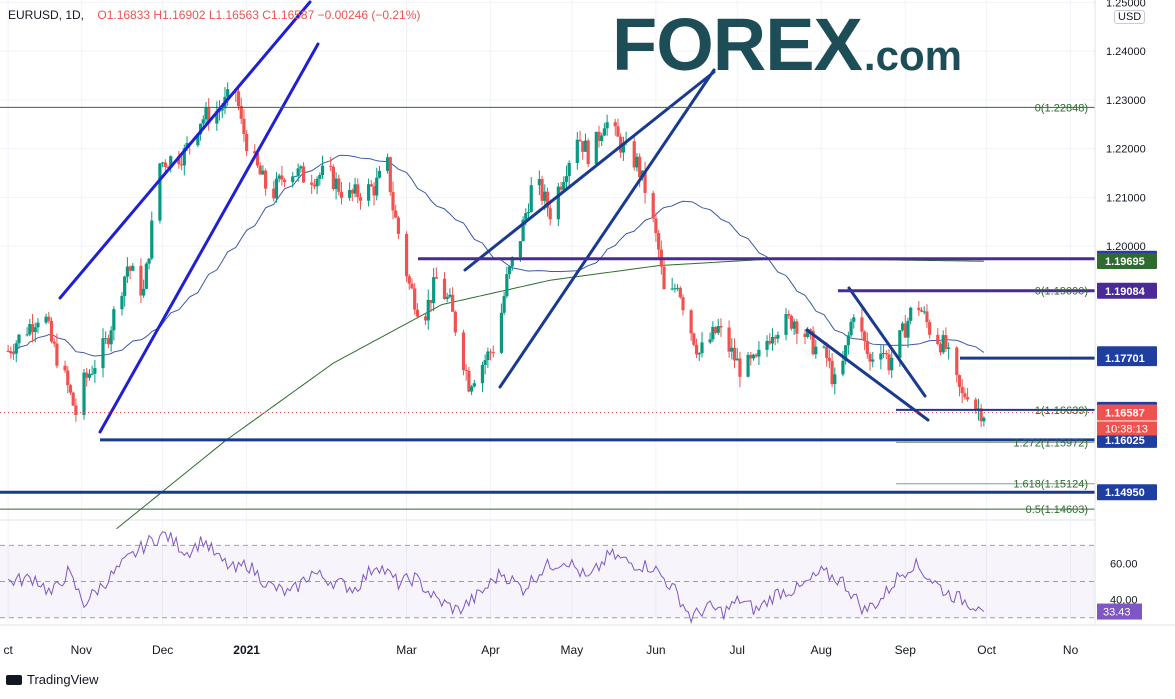 This screenshot has height=699, width=1175. Describe the element at coordinates (1125, 413) in the screenshot. I see `price-label: 1.16587` at that location.